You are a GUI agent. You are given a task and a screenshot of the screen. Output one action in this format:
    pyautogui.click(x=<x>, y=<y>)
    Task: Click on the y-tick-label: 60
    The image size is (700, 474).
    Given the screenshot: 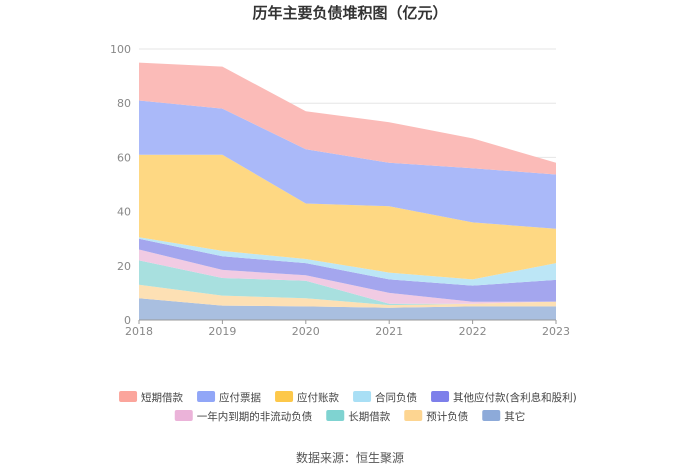 What is the action you would take?
    pyautogui.click(x=124, y=157)
    